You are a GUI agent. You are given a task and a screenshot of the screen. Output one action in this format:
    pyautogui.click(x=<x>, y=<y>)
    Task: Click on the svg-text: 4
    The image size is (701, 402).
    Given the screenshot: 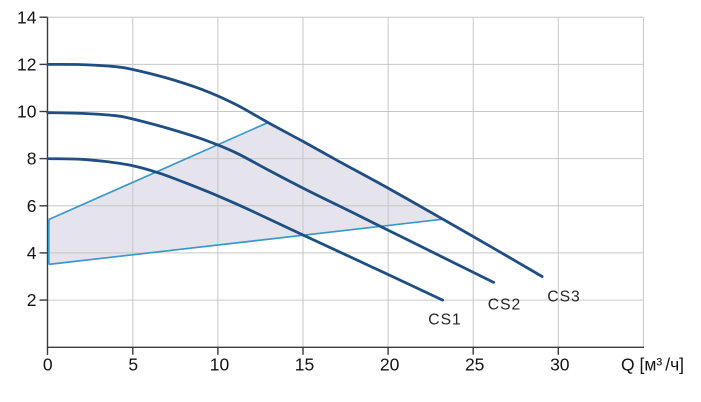 What is the action you would take?
    pyautogui.click(x=32, y=253)
    